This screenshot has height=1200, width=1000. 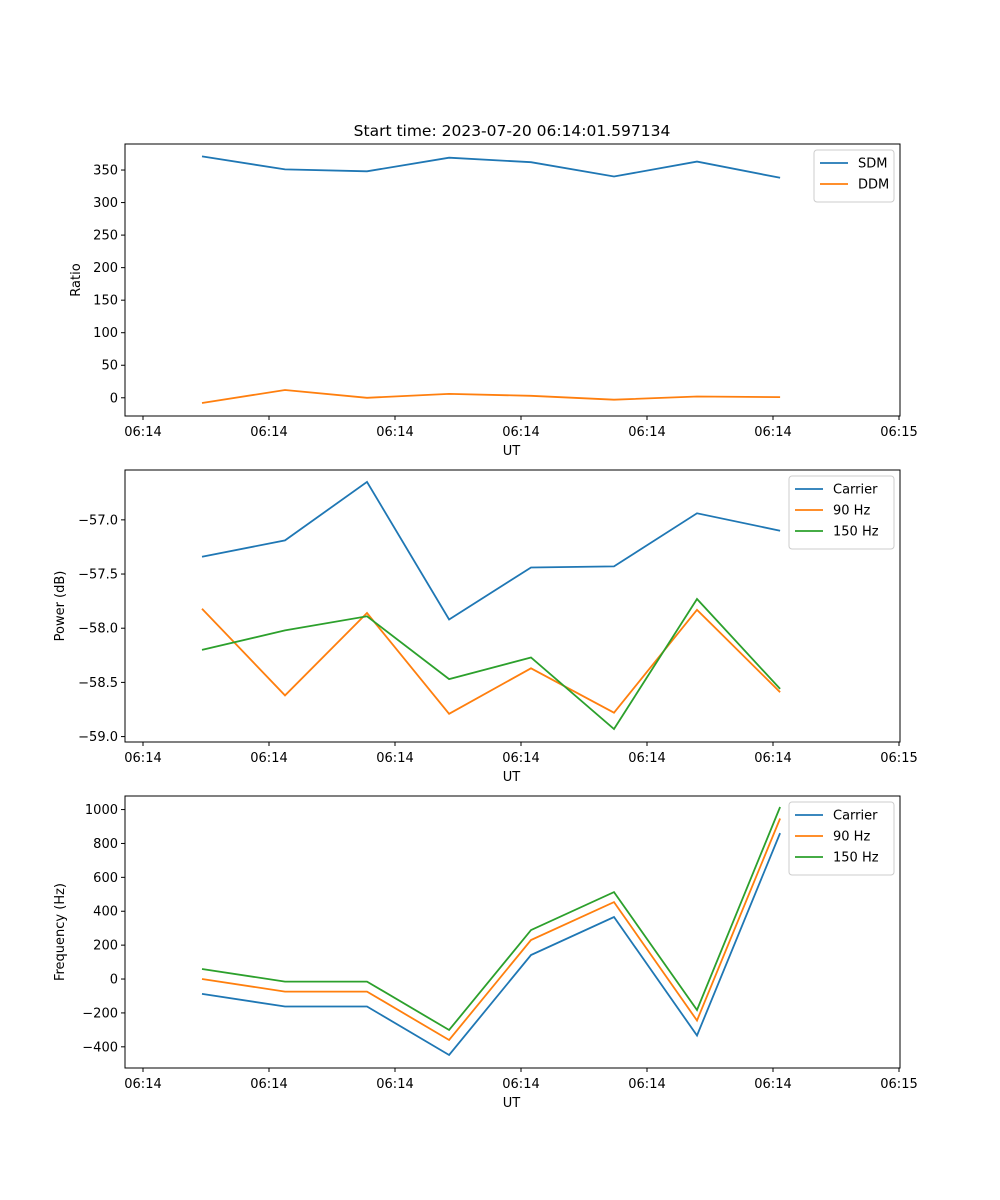 What do you see at coordinates (109, 366) in the screenshot?
I see `y-tick-label: 50` at bounding box center [109, 366].